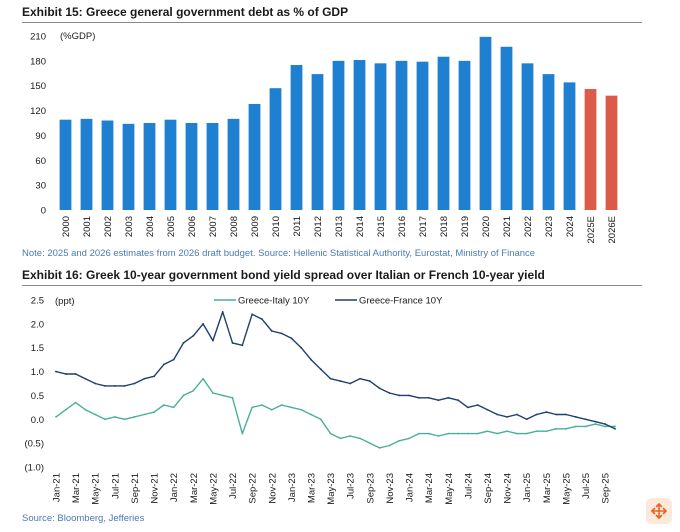 The image size is (680, 532). What do you see at coordinates (659, 511) in the screenshot?
I see `app-logo-badge` at bounding box center [659, 511].